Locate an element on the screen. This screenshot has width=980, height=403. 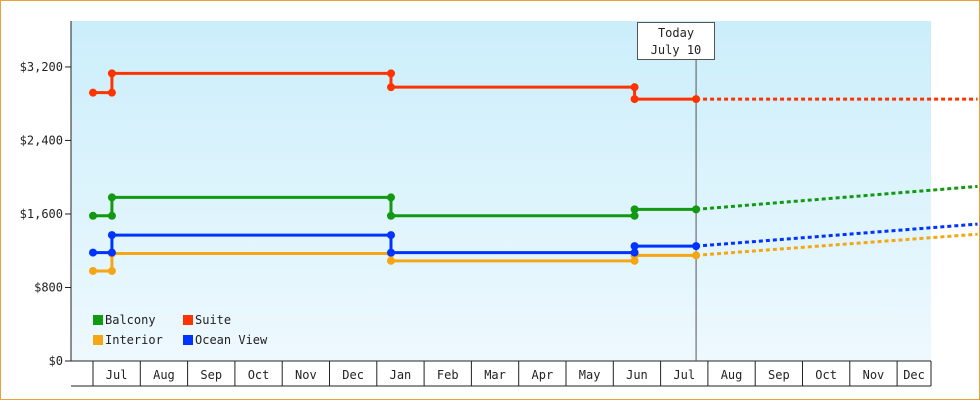
y-tick-label: $3,200 is located at coordinates (41, 67).